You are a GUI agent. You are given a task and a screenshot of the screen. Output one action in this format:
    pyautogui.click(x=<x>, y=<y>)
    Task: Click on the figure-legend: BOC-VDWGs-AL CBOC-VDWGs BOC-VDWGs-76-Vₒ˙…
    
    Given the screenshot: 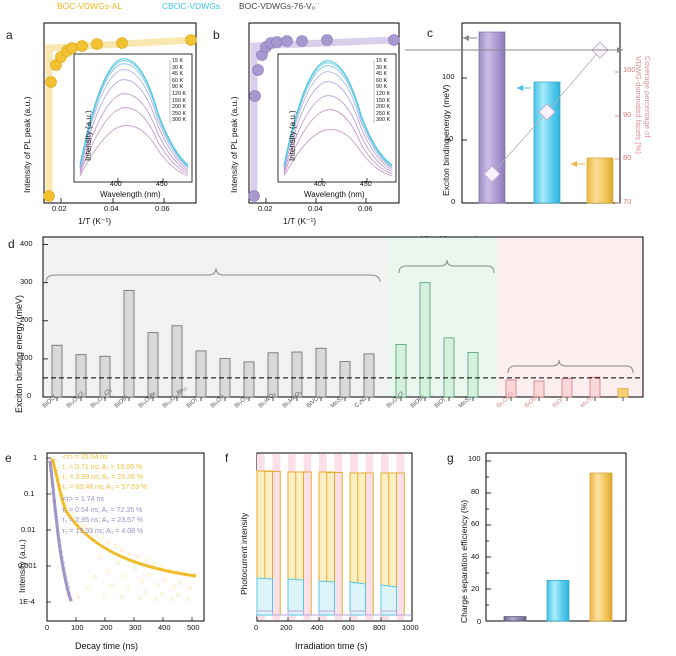 What is the action you would take?
    pyautogui.click(x=202, y=7)
    